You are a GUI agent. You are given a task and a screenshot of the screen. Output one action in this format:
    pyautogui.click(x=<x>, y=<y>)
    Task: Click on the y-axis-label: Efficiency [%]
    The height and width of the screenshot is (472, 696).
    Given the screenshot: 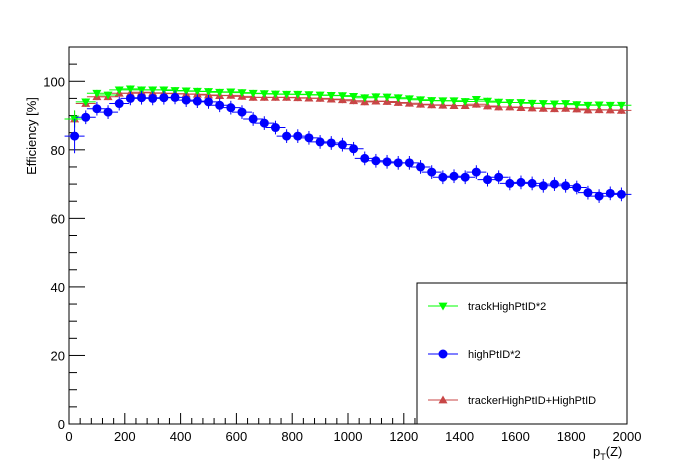 What is the action you would take?
    pyautogui.click(x=31, y=136)
    